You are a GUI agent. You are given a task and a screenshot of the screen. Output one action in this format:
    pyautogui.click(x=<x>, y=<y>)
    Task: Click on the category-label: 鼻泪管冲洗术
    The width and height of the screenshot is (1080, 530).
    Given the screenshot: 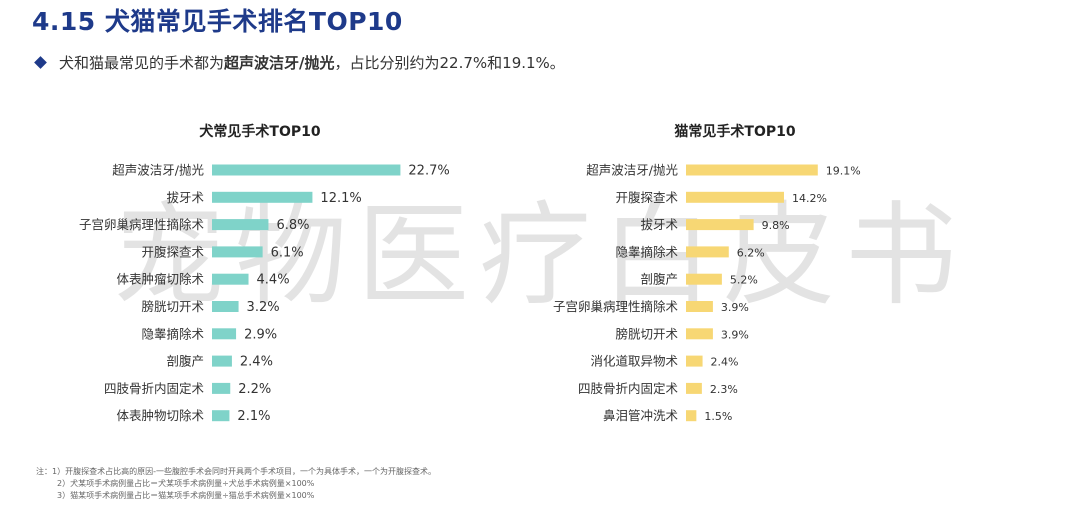 What is the action you would take?
    pyautogui.click(x=641, y=415)
    